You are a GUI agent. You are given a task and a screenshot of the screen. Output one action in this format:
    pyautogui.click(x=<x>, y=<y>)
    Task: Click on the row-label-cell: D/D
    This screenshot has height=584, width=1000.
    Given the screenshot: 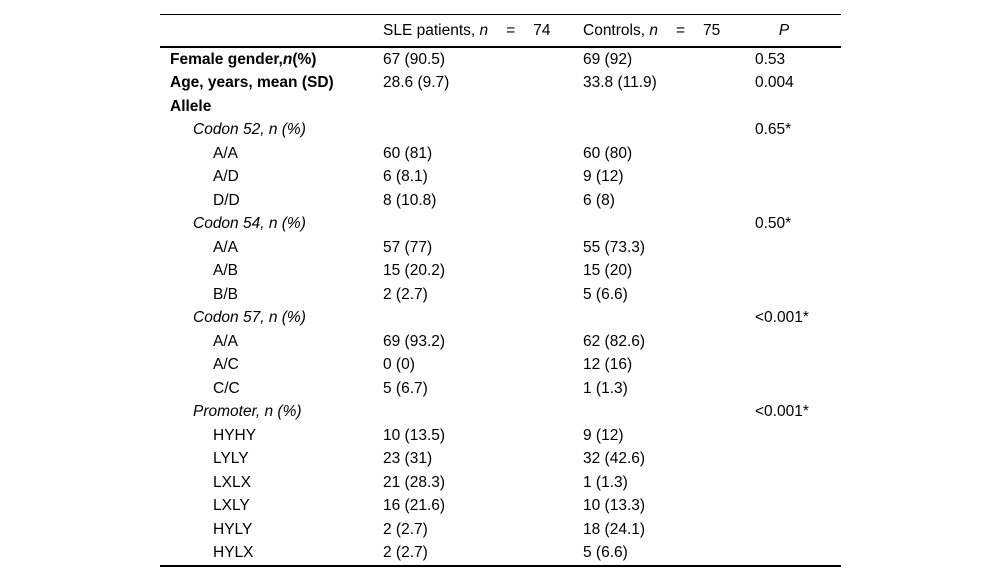 What is the action you would take?
    pyautogui.click(x=271, y=201)
    